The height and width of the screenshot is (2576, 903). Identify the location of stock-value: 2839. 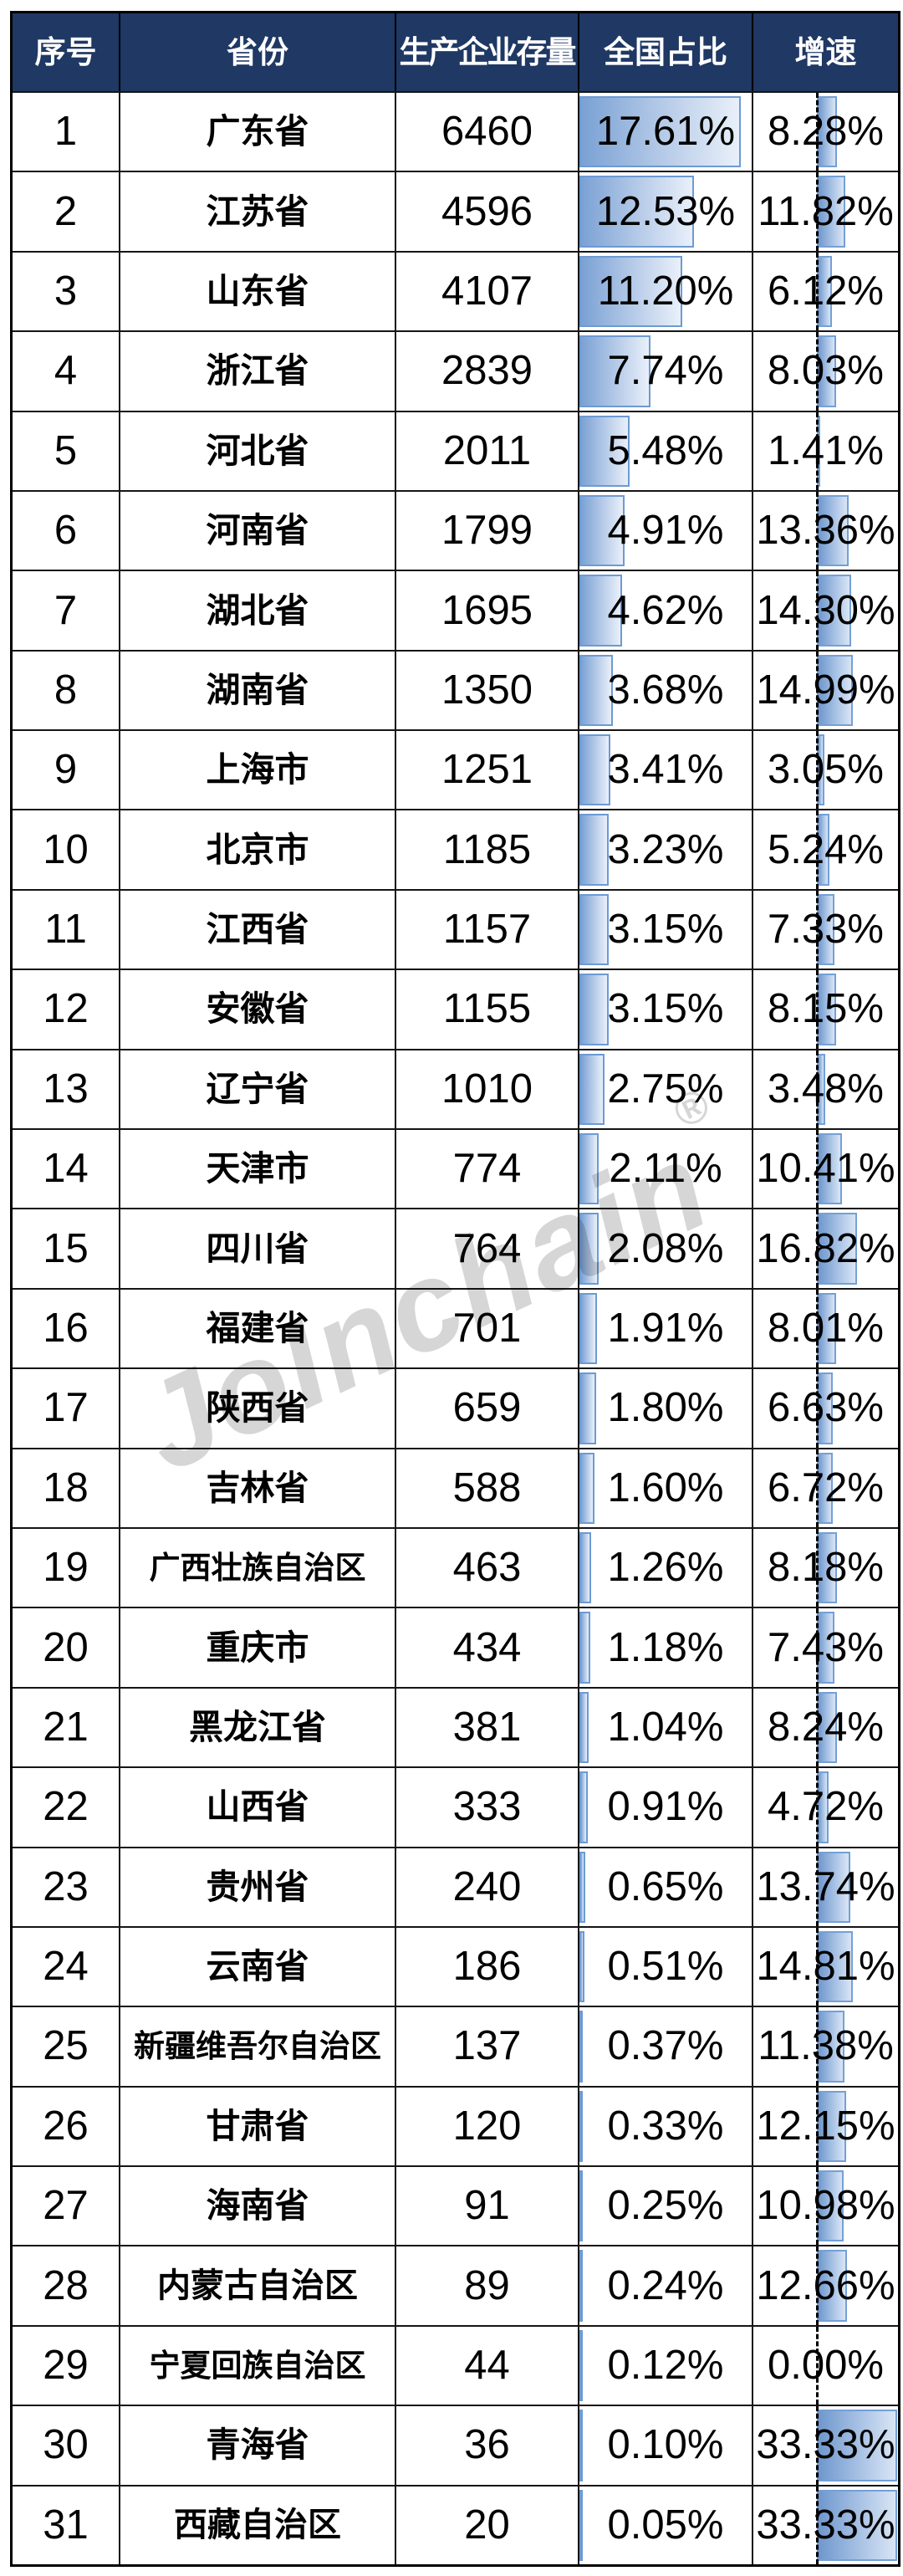
(487, 371).